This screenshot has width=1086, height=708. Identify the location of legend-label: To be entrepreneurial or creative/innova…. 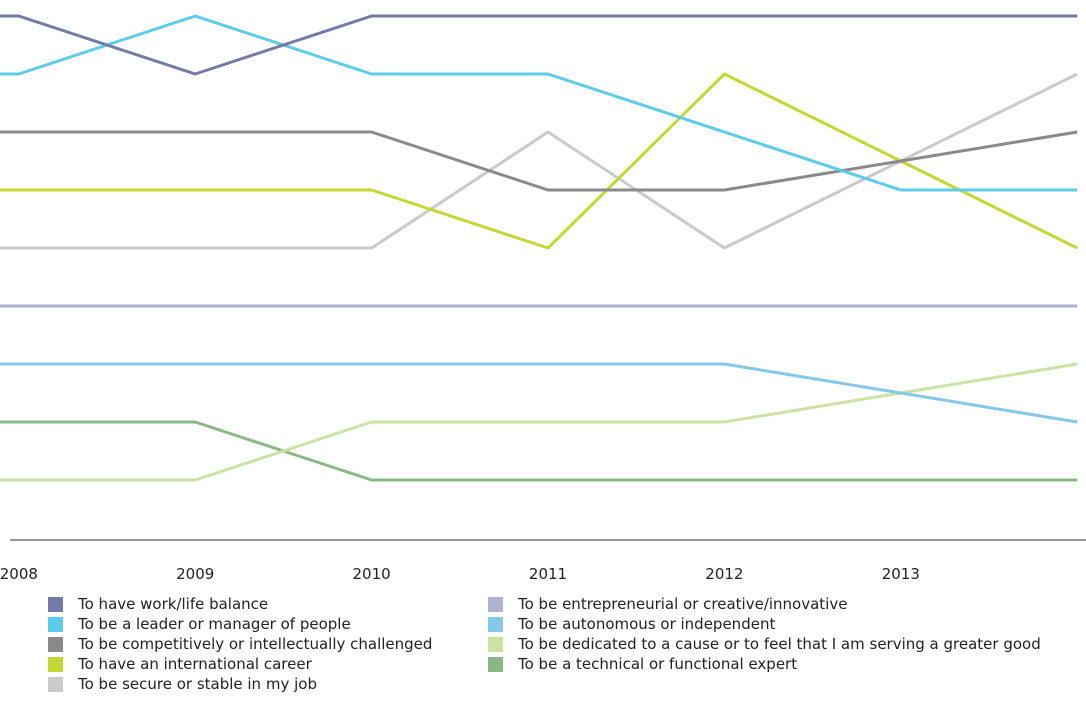
(683, 604).